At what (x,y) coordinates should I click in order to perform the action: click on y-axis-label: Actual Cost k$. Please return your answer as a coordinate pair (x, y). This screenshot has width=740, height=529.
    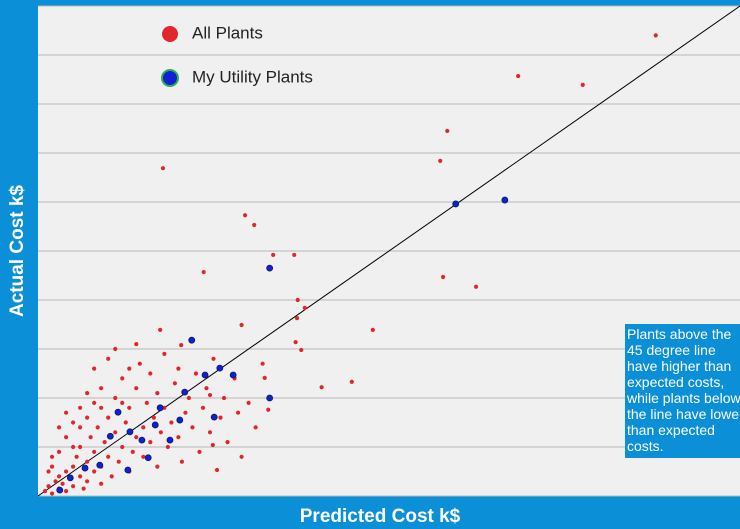
    Looking at the image, I should click on (17, 251).